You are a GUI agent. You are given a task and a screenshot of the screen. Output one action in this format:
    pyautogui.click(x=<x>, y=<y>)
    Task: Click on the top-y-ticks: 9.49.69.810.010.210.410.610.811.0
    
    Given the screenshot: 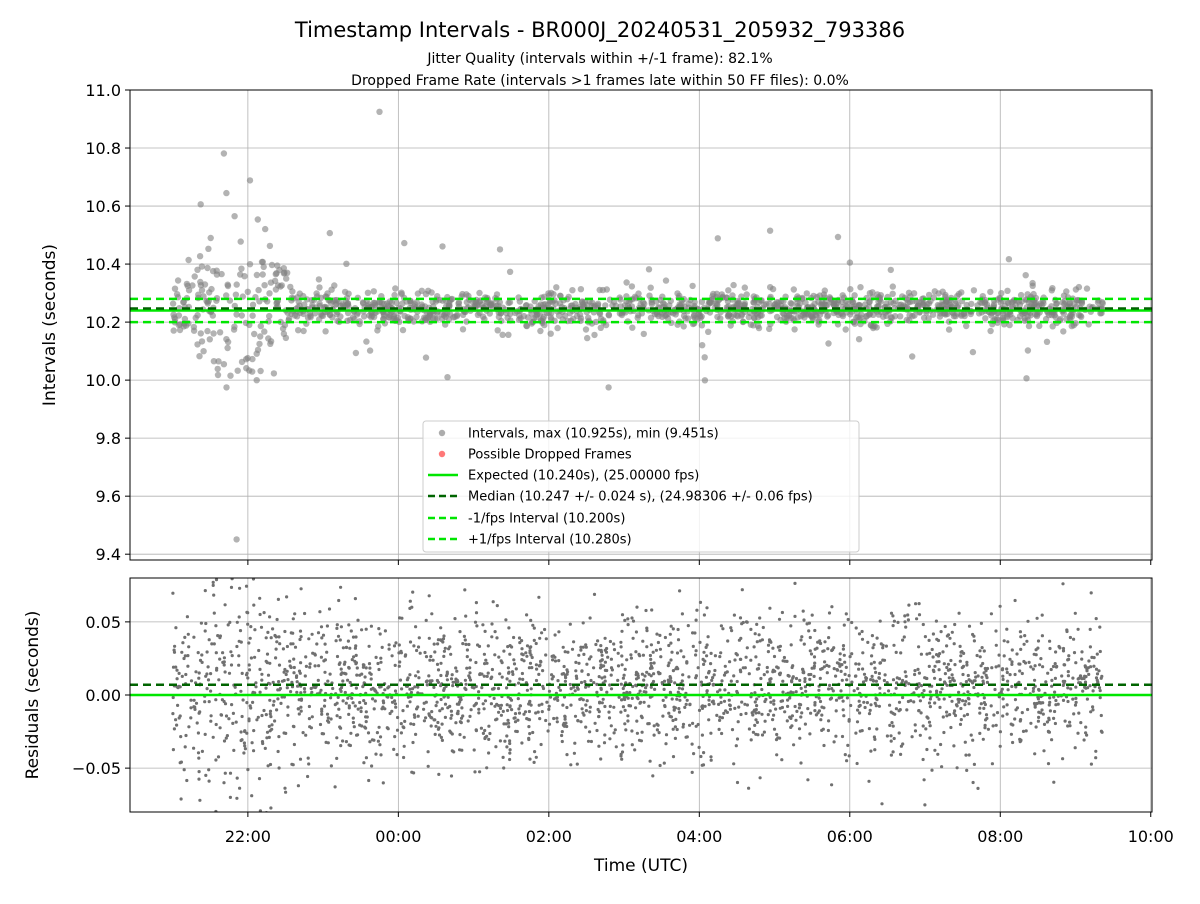 What is the action you would take?
    pyautogui.click(x=107, y=322)
    